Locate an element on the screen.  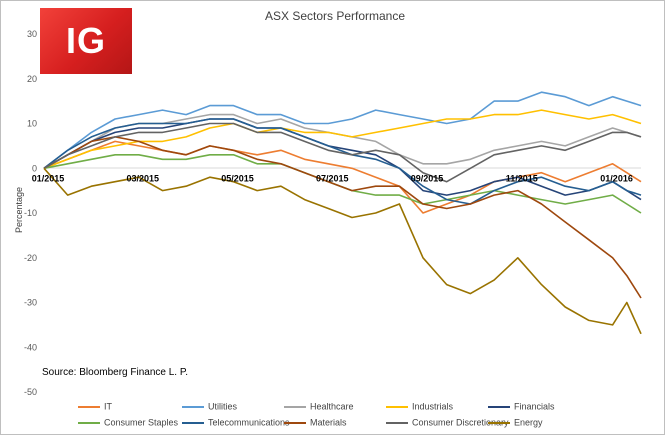
y-tick-label: 0 is located at coordinates (34, 168).